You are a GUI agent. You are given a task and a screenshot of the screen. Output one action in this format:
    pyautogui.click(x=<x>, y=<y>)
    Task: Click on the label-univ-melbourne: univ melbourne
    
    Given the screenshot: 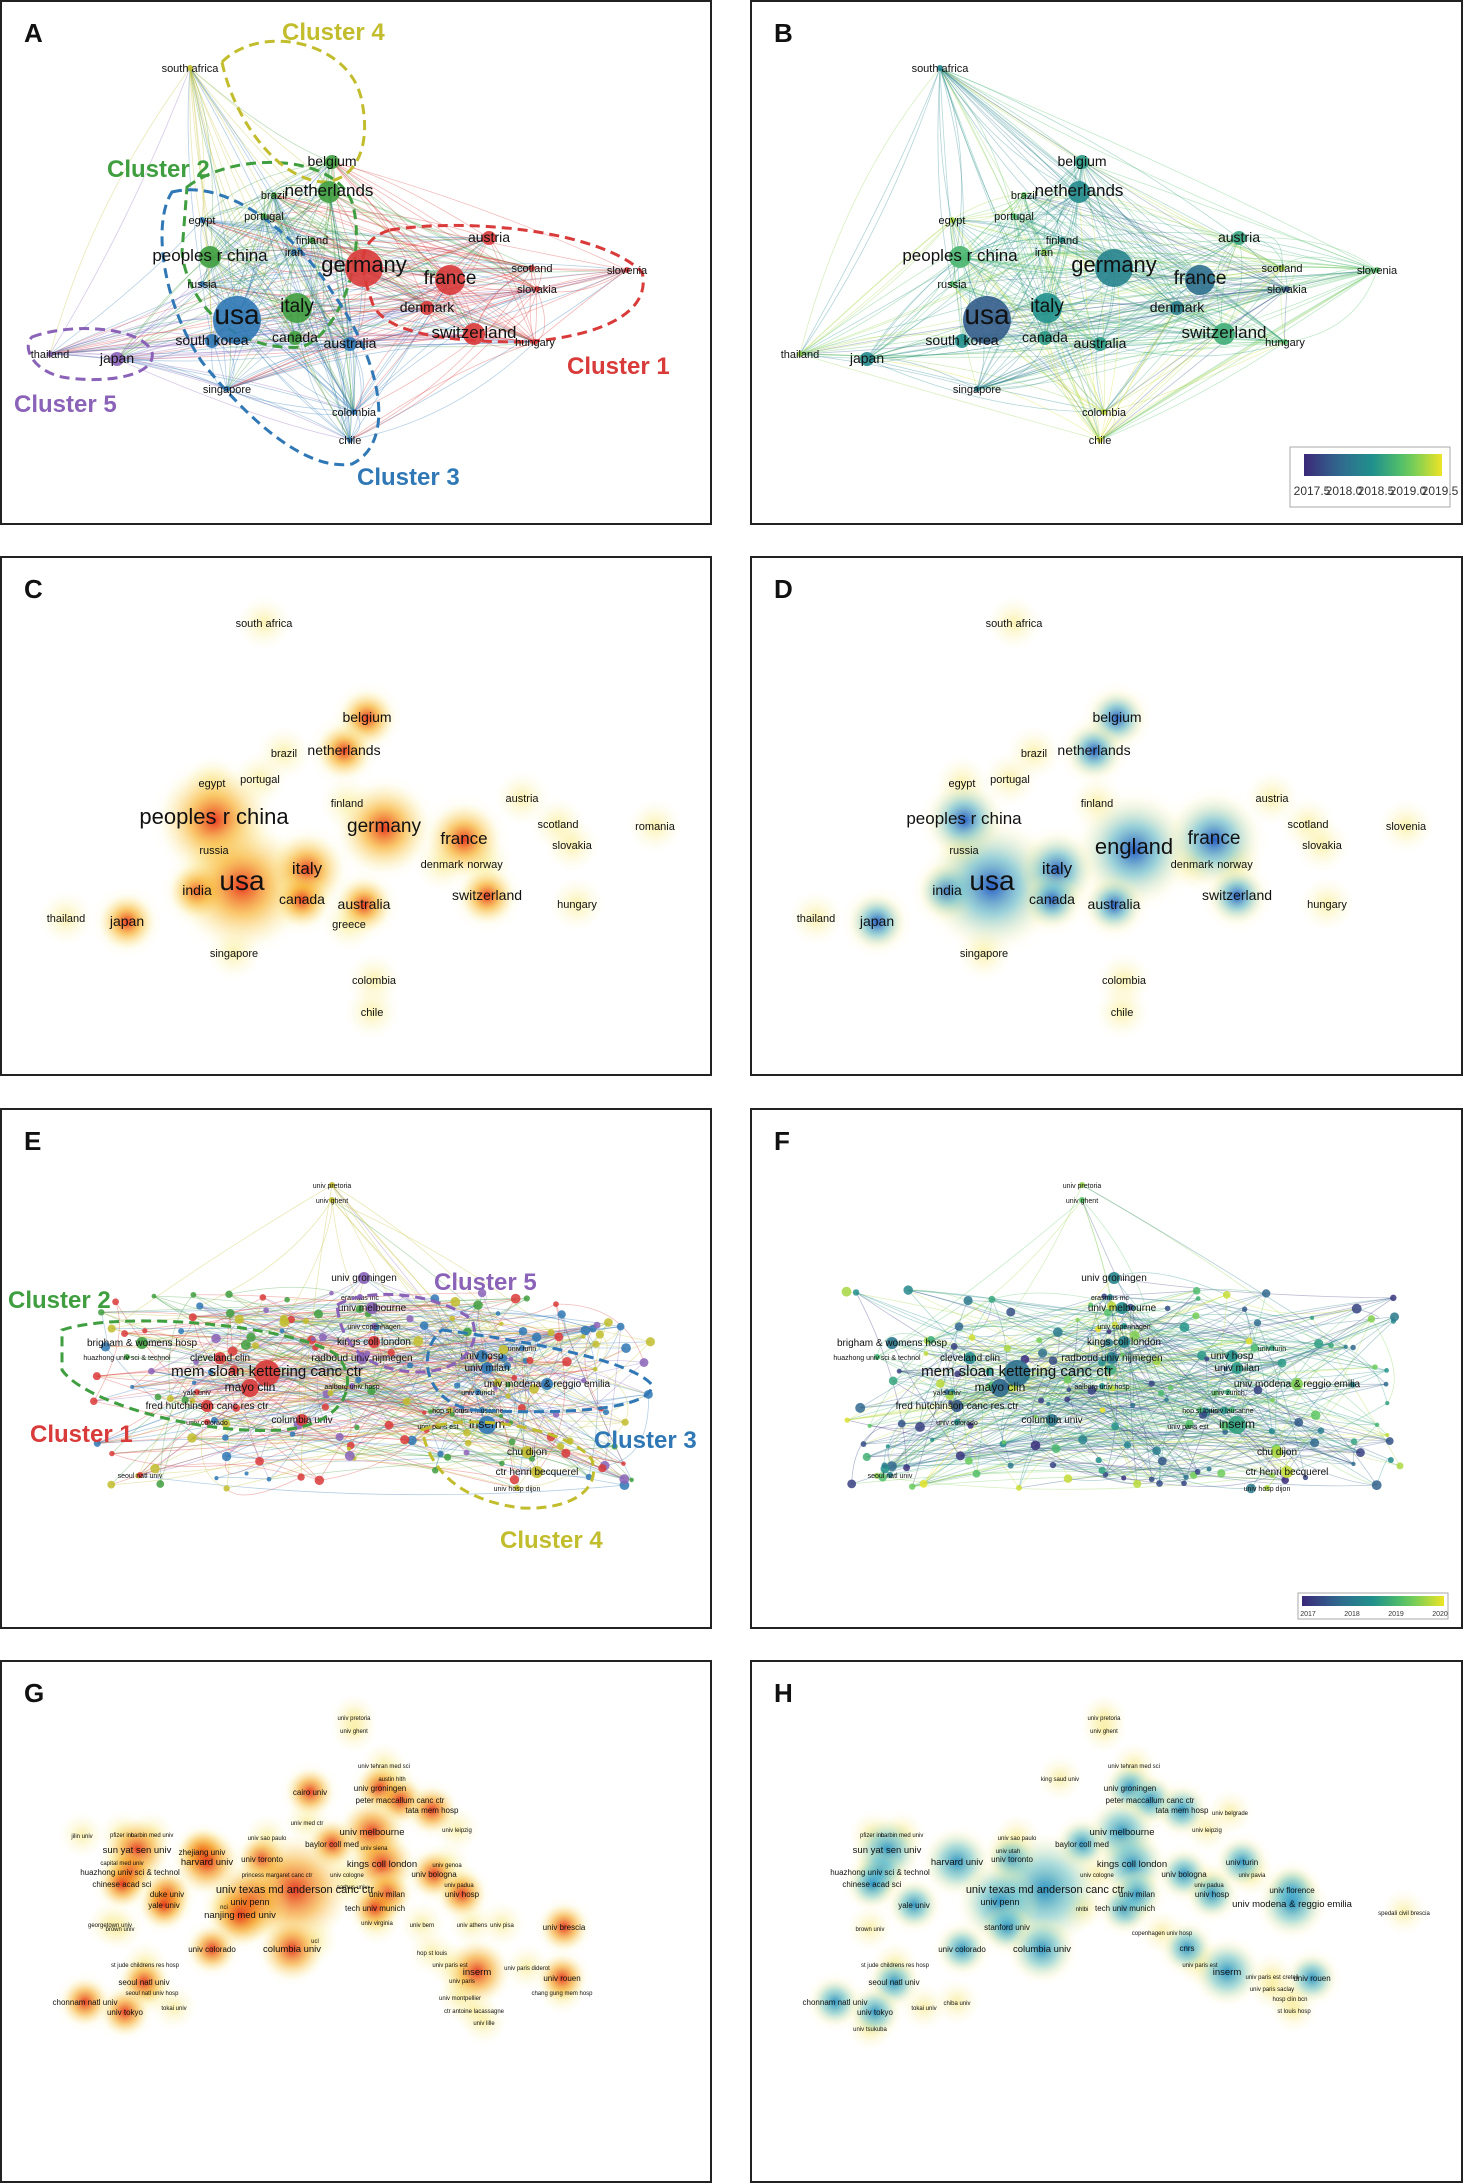 What is the action you would take?
    pyautogui.click(x=372, y=1308)
    